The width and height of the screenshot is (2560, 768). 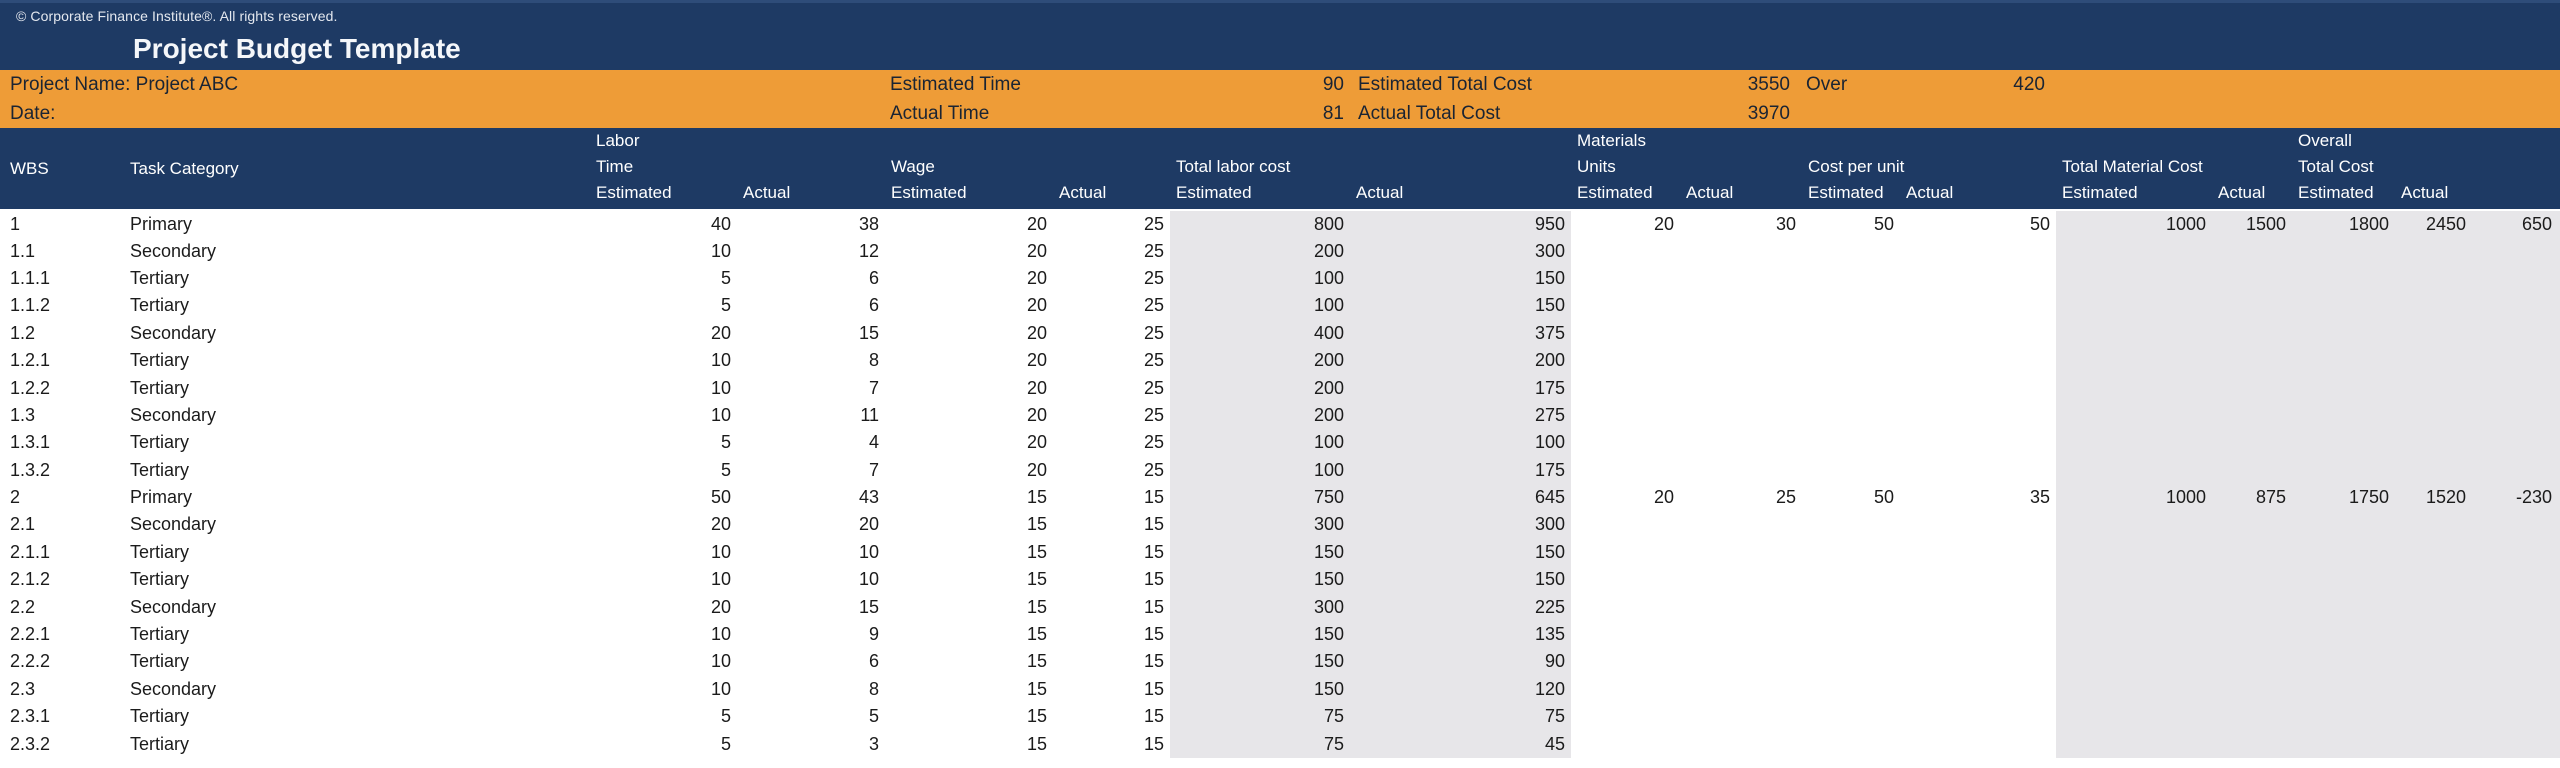 I want to click on cell-total-labor-cost-actual: 375, so click(x=1460, y=333).